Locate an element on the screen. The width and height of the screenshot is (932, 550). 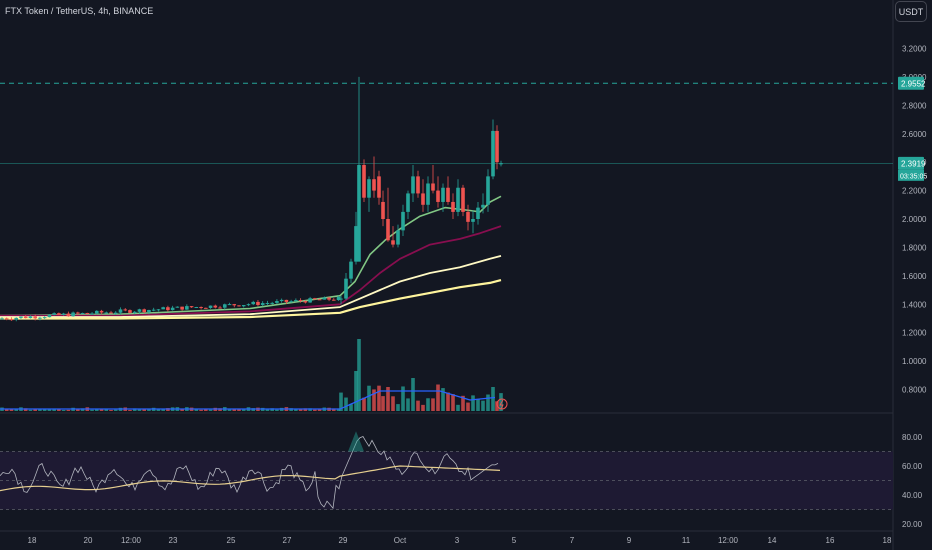
currency-button: USDT is located at coordinates (911, 11).